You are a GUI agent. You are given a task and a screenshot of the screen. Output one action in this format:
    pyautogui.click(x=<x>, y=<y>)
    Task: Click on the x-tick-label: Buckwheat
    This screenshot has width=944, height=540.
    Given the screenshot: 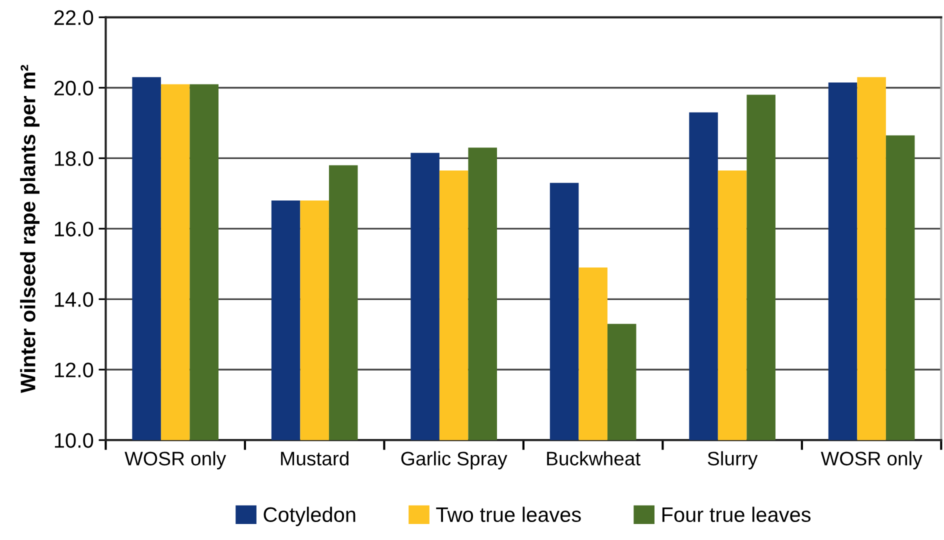 What is the action you would take?
    pyautogui.click(x=593, y=458)
    